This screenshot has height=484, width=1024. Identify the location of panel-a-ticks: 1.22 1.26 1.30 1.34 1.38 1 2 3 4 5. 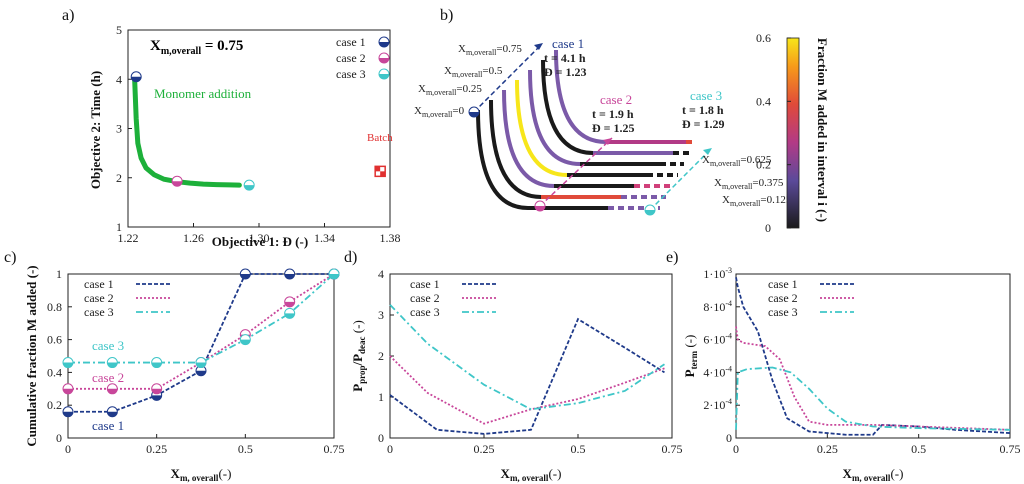
(258, 134).